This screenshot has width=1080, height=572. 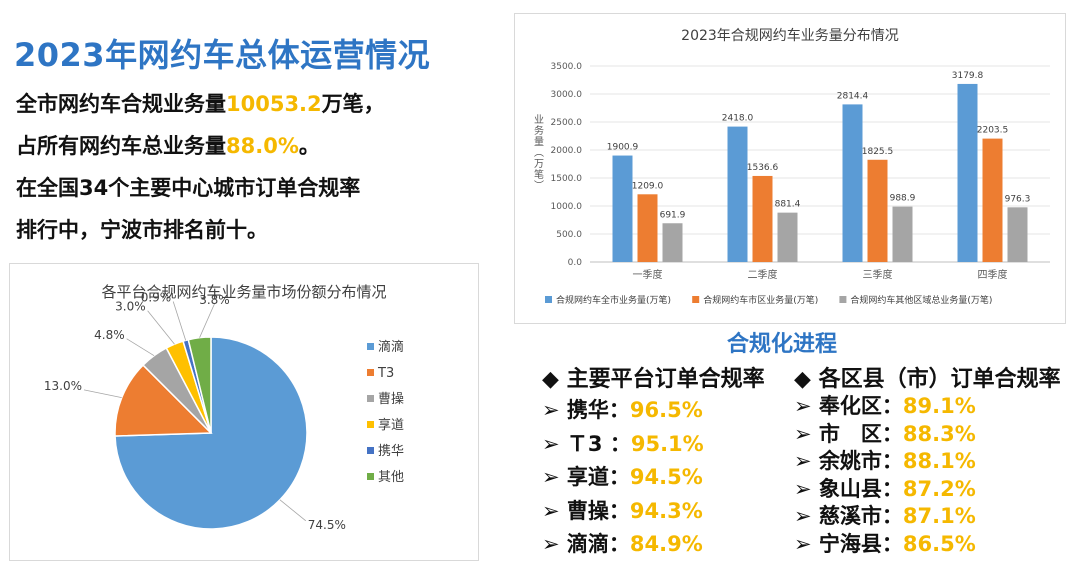 I want to click on district-row: ➢ 余姚市：88.1%, so click(x=885, y=460).